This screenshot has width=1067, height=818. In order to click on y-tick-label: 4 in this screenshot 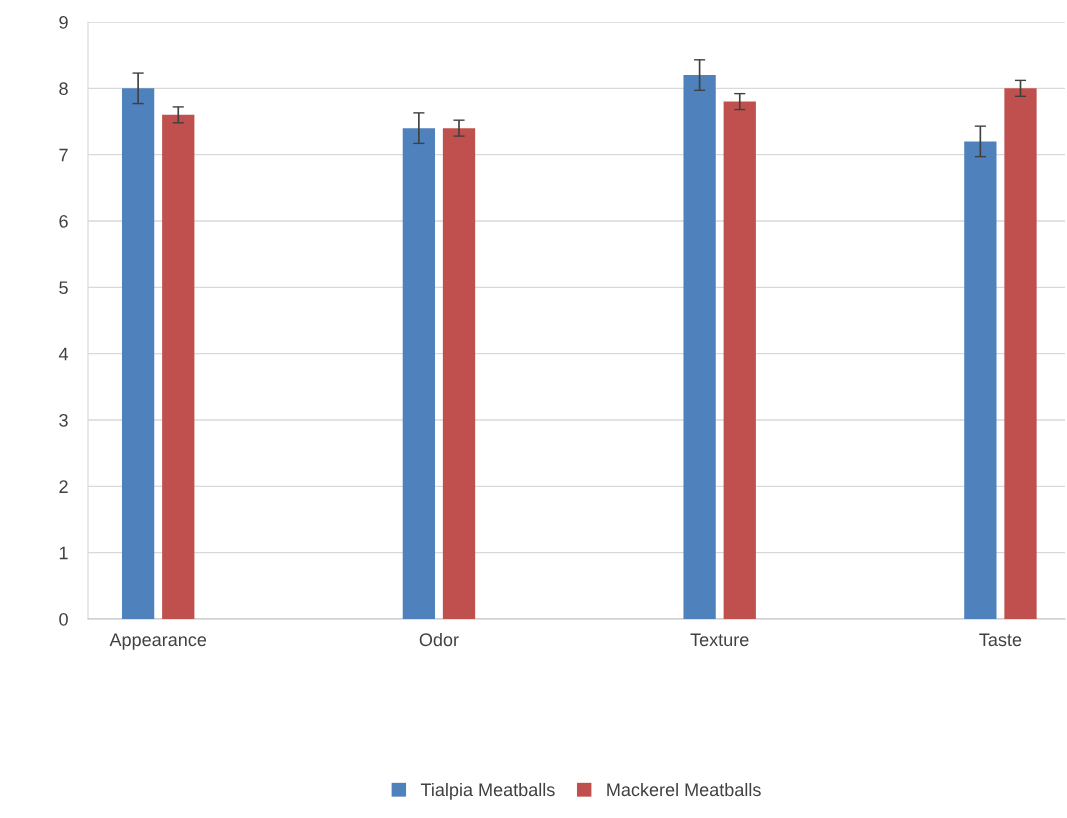, I will do `click(63, 354)`.